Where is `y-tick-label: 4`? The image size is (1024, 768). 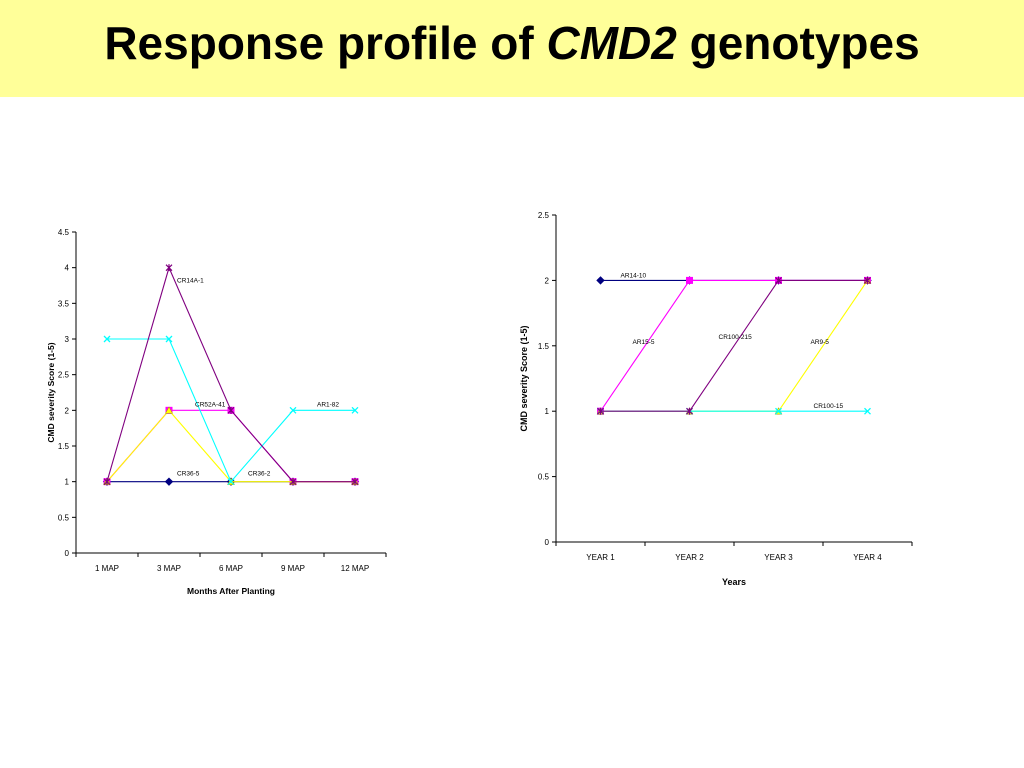
y-tick-label: 4 is located at coordinates (67, 268).